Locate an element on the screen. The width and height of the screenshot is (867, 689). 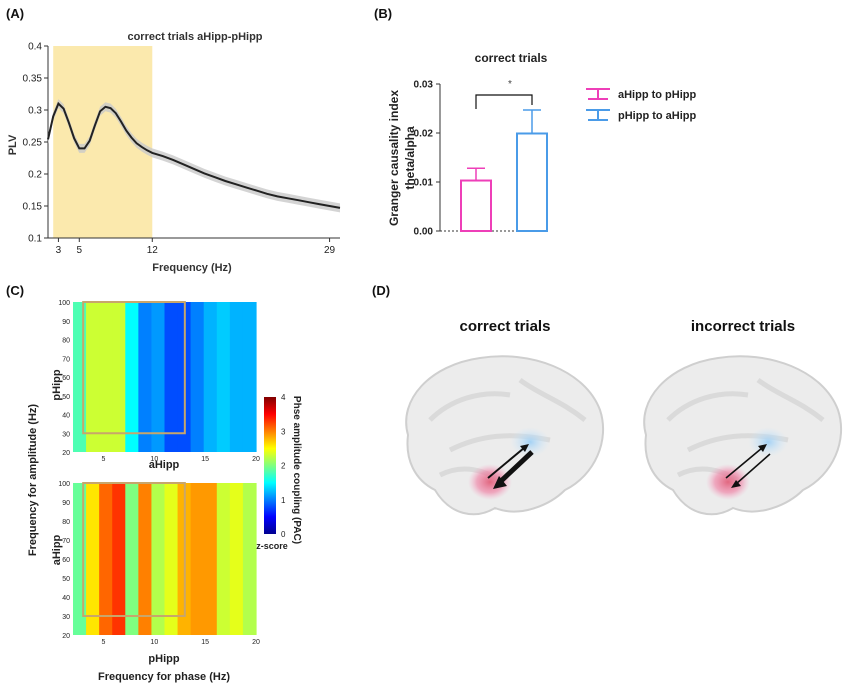
brain-correct-trials is located at coordinates (505, 435).